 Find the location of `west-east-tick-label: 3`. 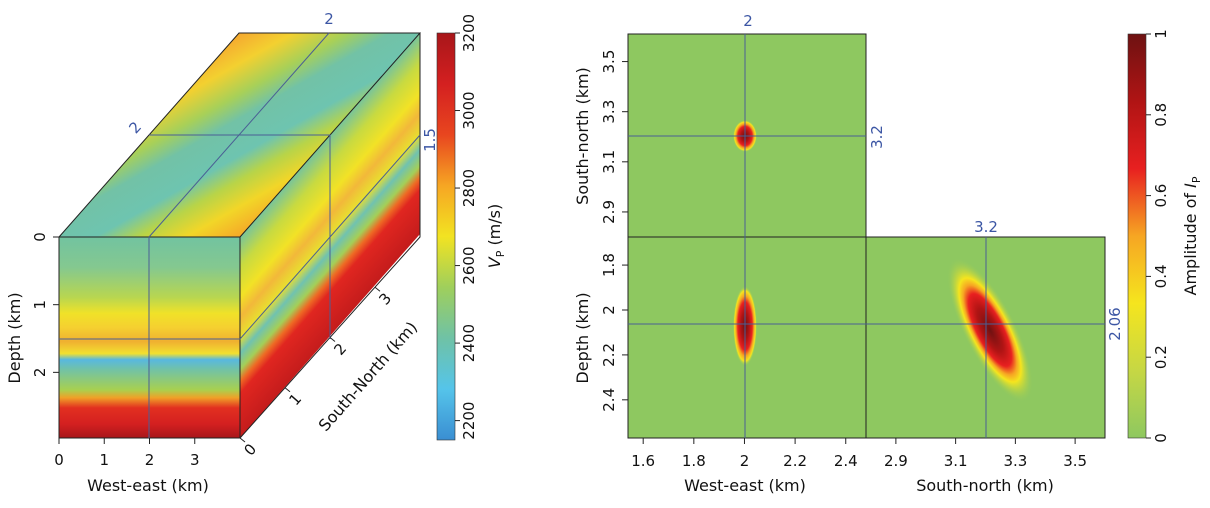

west-east-tick-label: 3 is located at coordinates (195, 460).